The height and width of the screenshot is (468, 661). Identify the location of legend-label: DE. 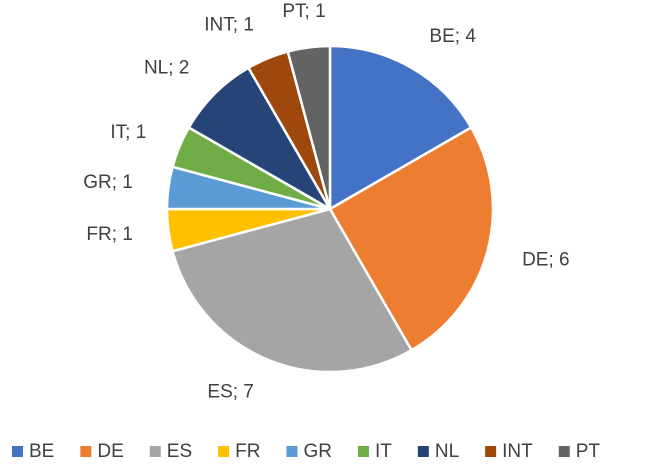
(110, 451).